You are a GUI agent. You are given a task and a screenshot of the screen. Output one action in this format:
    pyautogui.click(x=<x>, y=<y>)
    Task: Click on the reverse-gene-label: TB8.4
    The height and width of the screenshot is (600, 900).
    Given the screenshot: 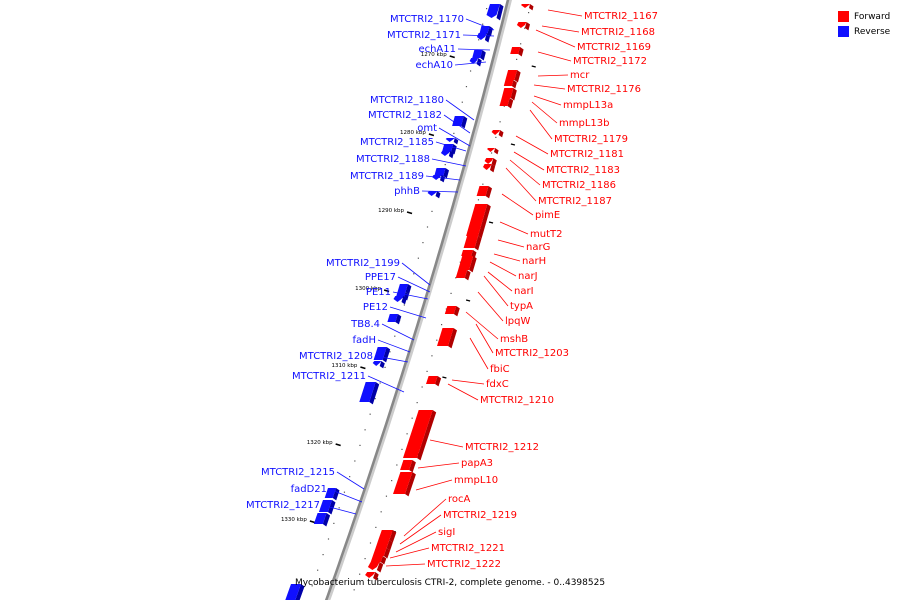 What is the action you would take?
    pyautogui.click(x=382, y=330)
    